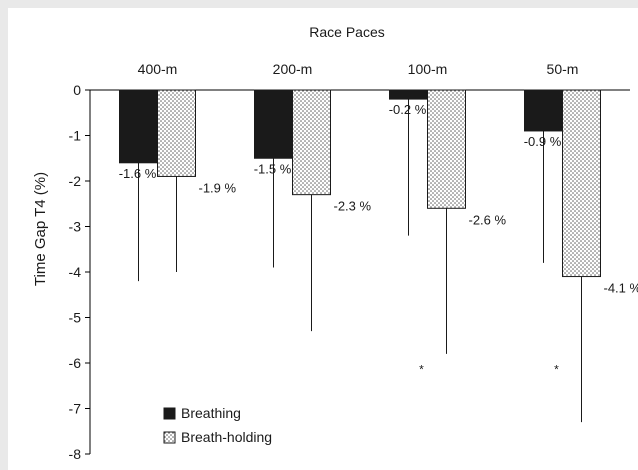  What do you see at coordinates (75, 409) in the screenshot?
I see `y-tick-label: -7` at bounding box center [75, 409].